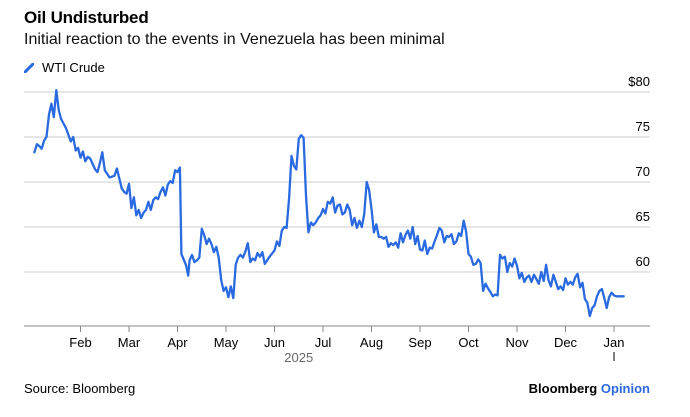 The image size is (690, 417). I want to click on x-tick-label: Aug, so click(371, 342).